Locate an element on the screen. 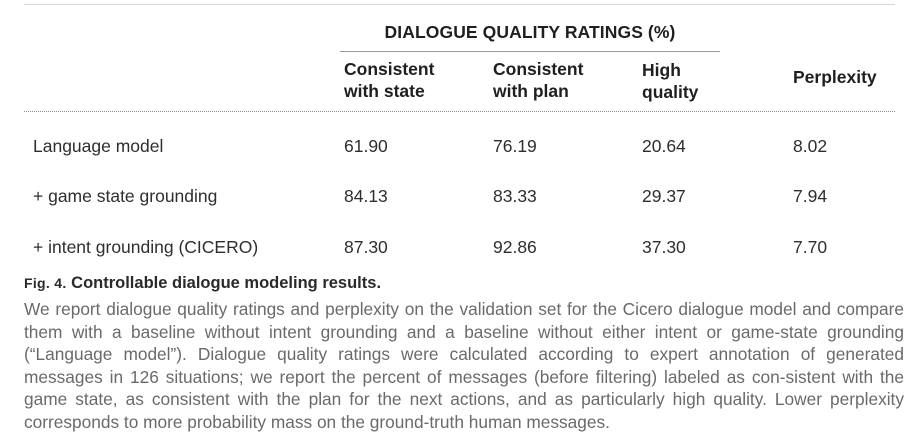 The image size is (922, 442). column-header-perplexity: Perplexity is located at coordinates (835, 77).